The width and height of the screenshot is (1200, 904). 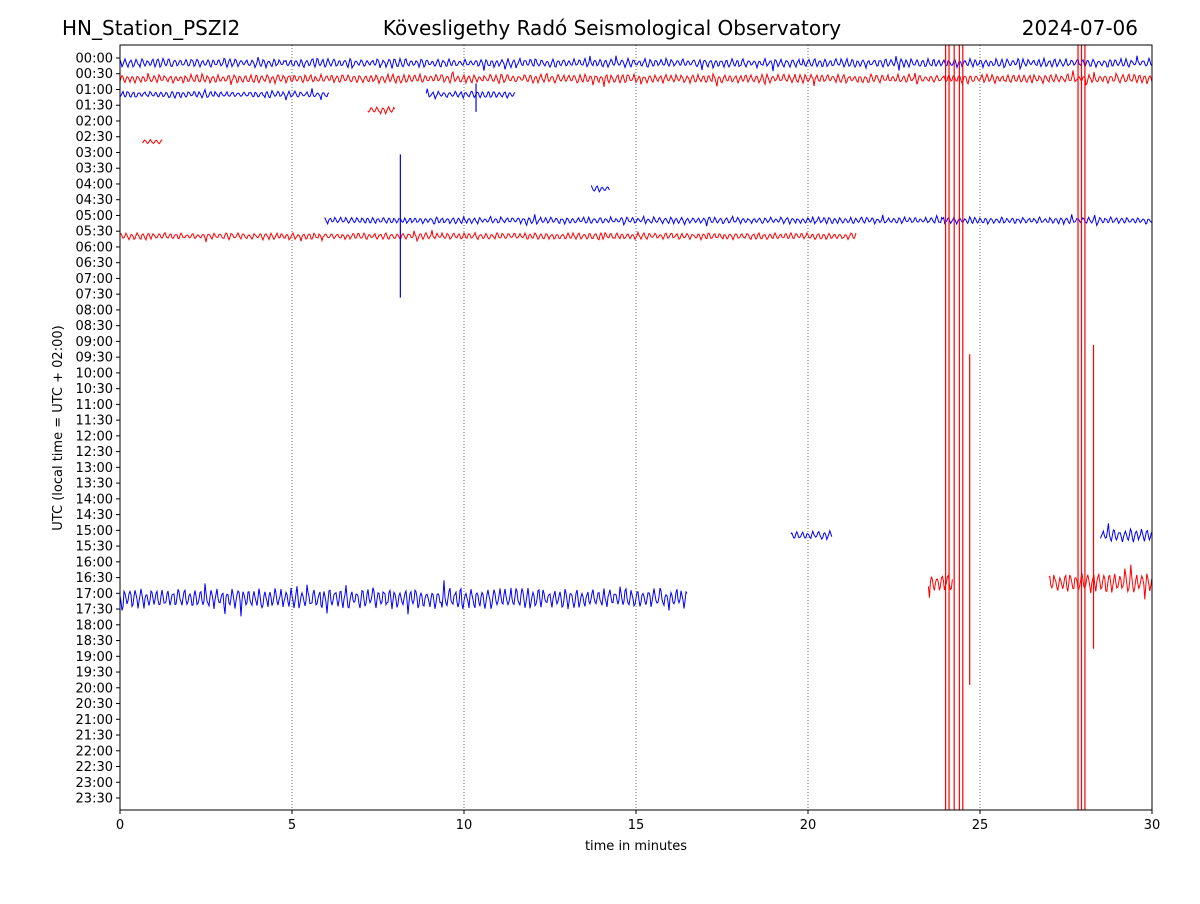 I want to click on y-tick-label: 13:00, so click(x=94, y=468).